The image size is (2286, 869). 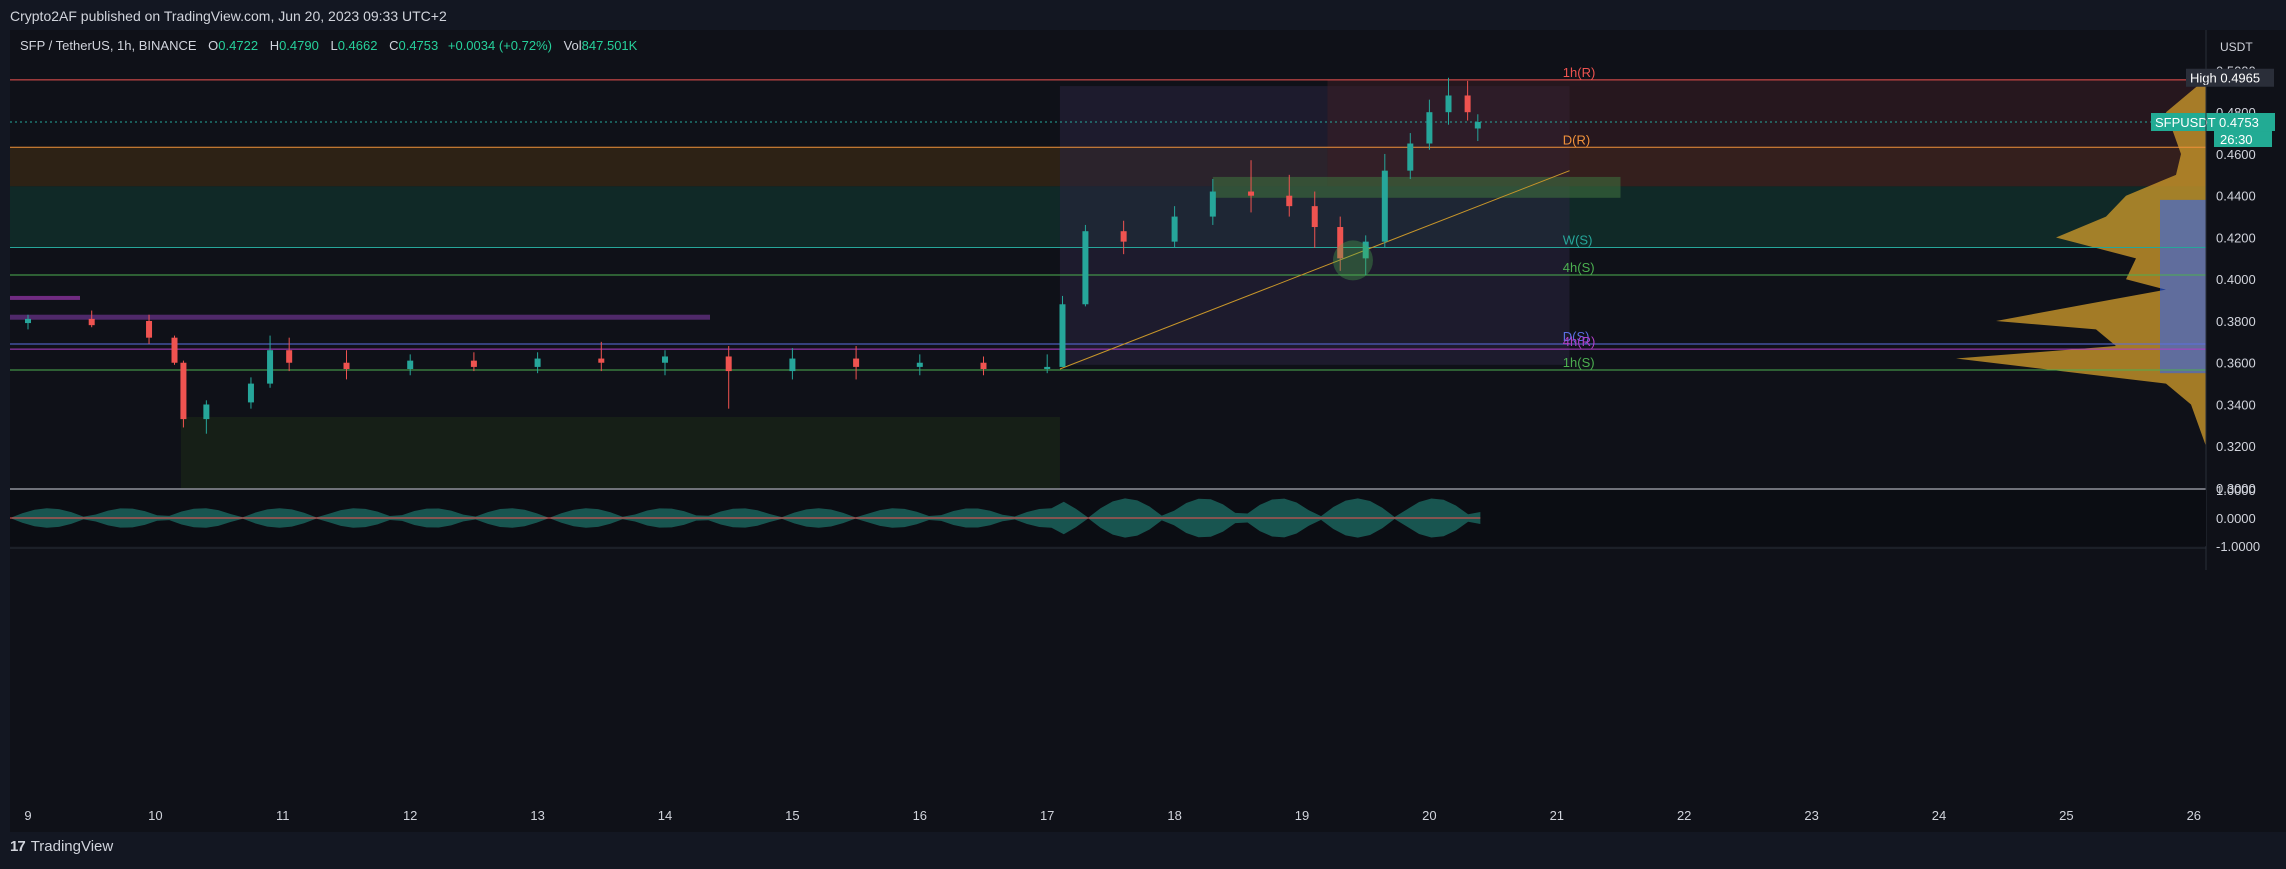 I want to click on x-tick-16: 25, so click(x=2066, y=815).